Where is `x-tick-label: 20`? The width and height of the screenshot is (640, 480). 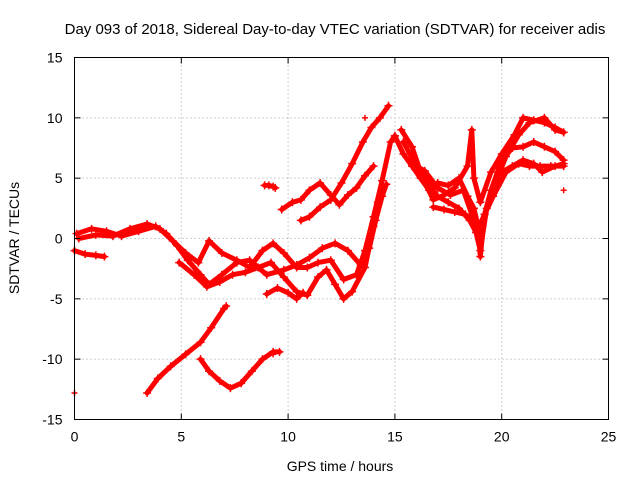
x-tick-label: 20 is located at coordinates (502, 437).